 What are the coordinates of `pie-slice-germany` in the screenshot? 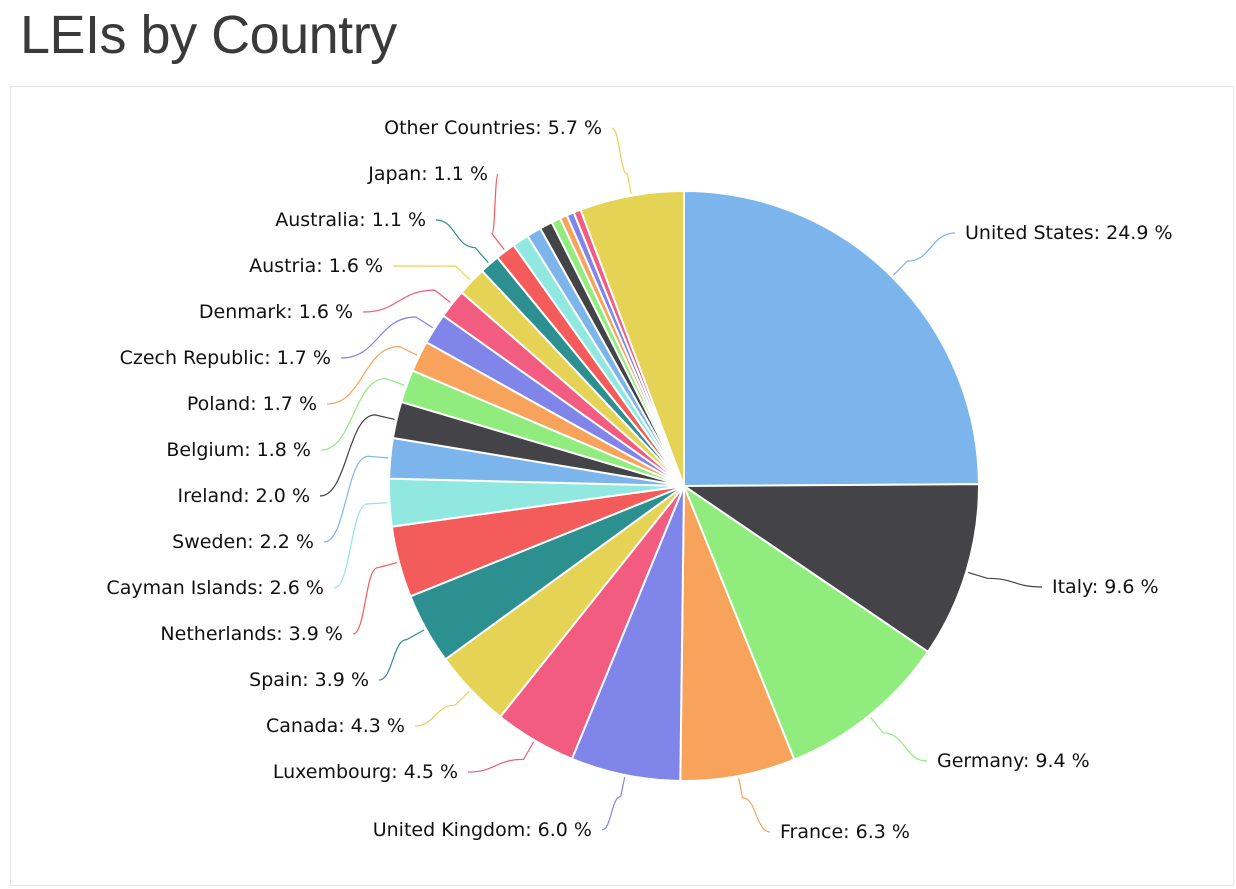 It's located at (806, 623).